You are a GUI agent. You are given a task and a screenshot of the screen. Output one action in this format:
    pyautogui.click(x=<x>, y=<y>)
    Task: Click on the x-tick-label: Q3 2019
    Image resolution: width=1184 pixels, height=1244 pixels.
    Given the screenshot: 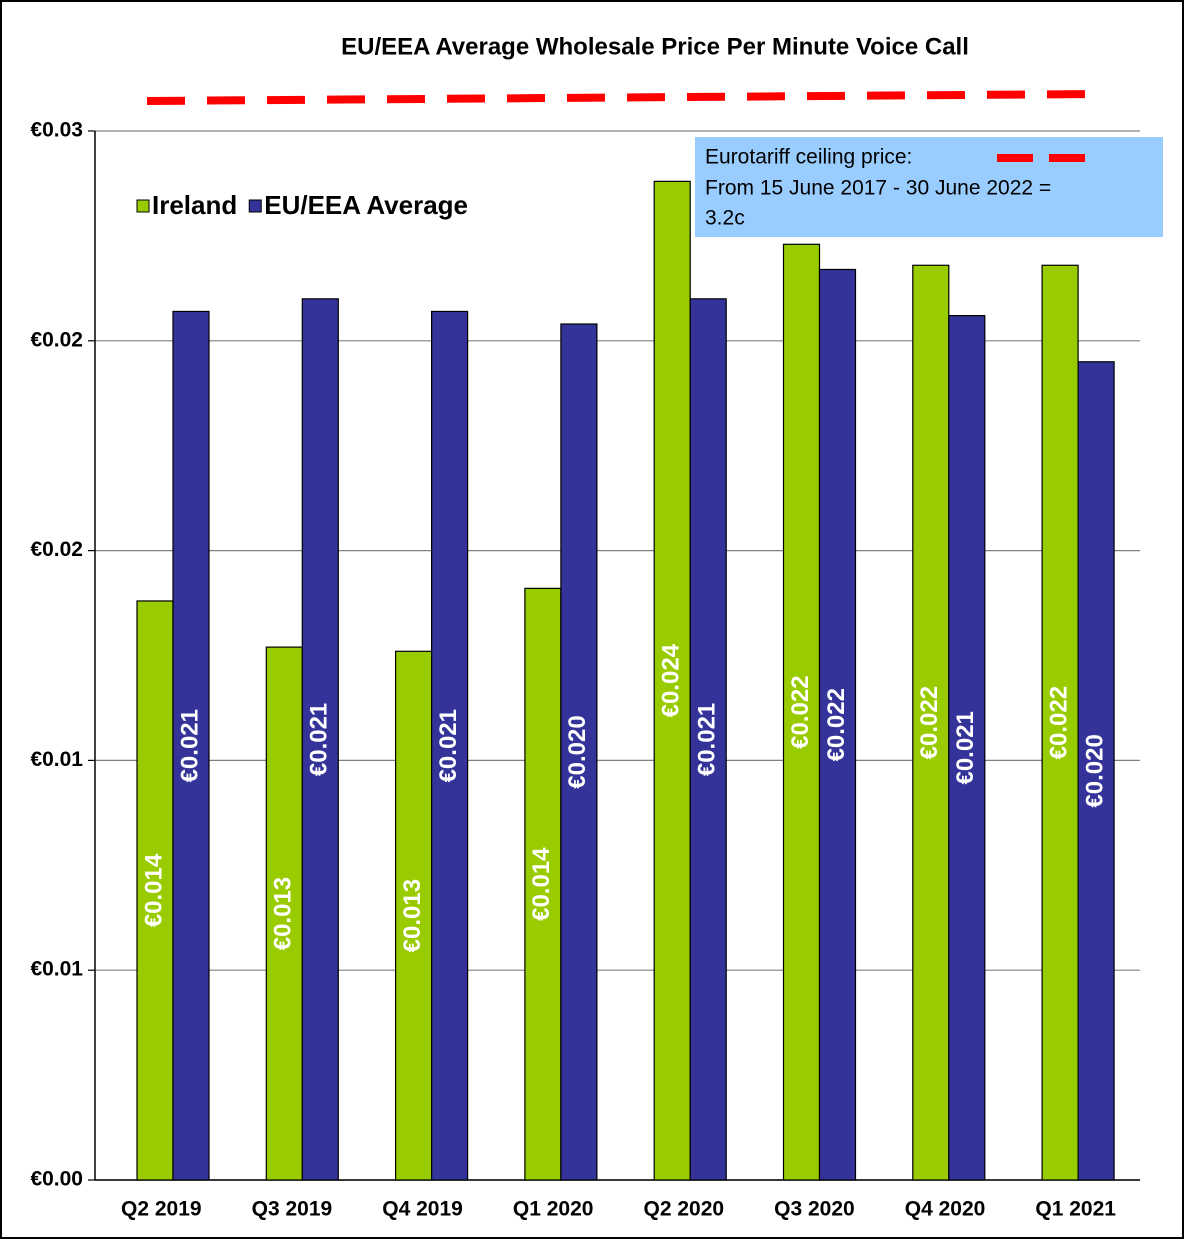 What is the action you would take?
    pyautogui.click(x=292, y=1209)
    